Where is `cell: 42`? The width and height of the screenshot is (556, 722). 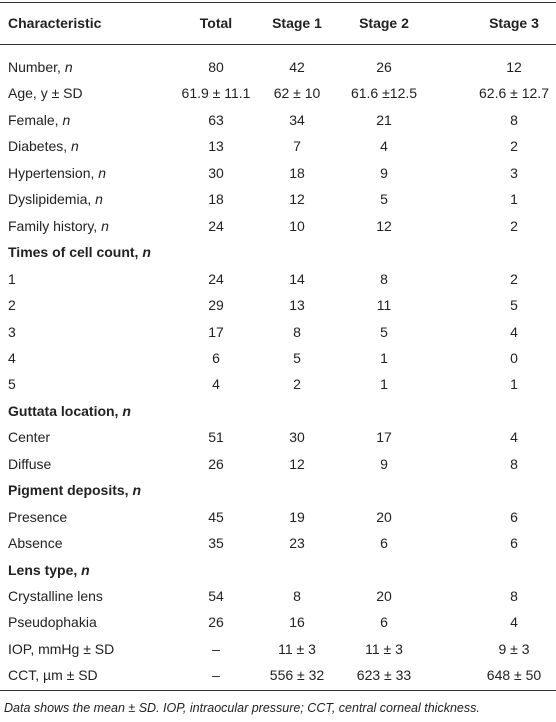
cell: 42 is located at coordinates (297, 67).